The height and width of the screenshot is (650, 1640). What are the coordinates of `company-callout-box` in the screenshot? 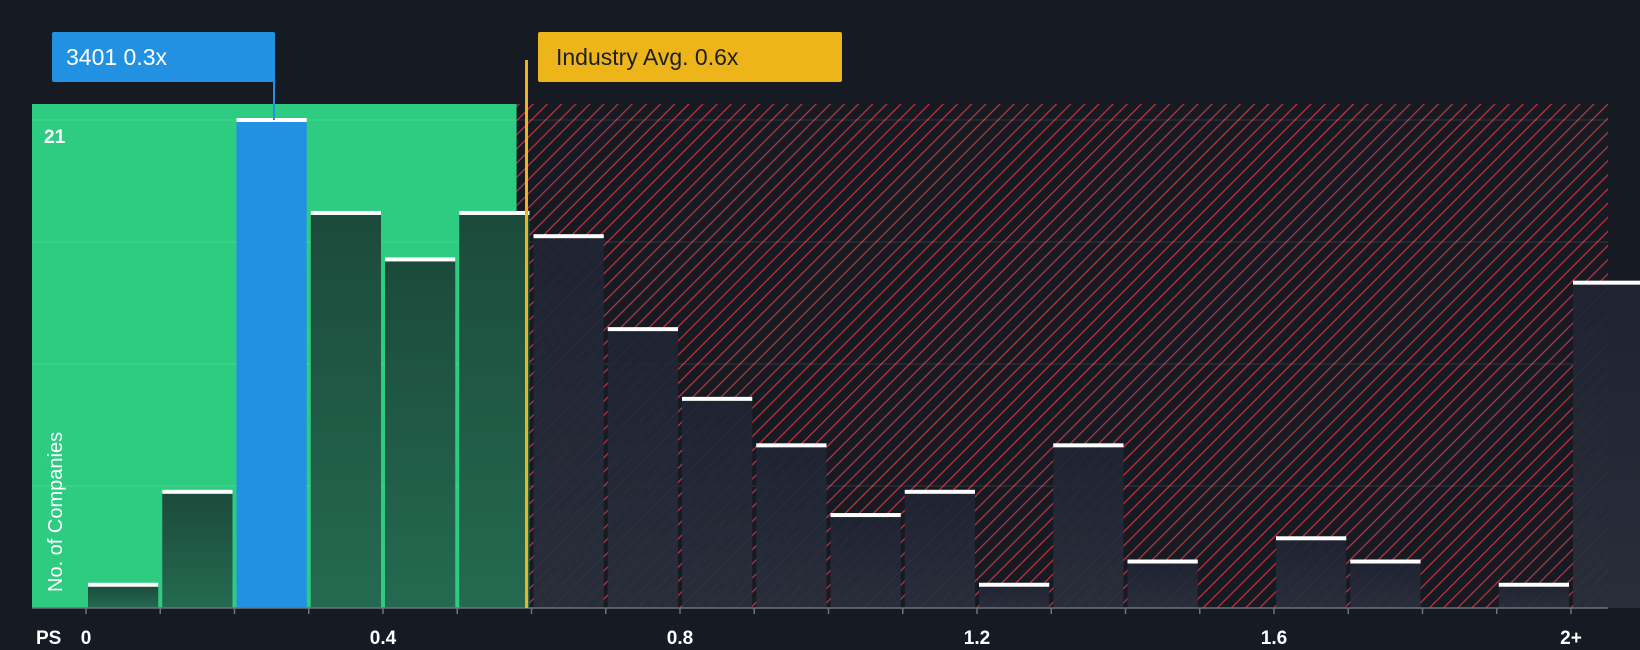 It's located at (163, 57).